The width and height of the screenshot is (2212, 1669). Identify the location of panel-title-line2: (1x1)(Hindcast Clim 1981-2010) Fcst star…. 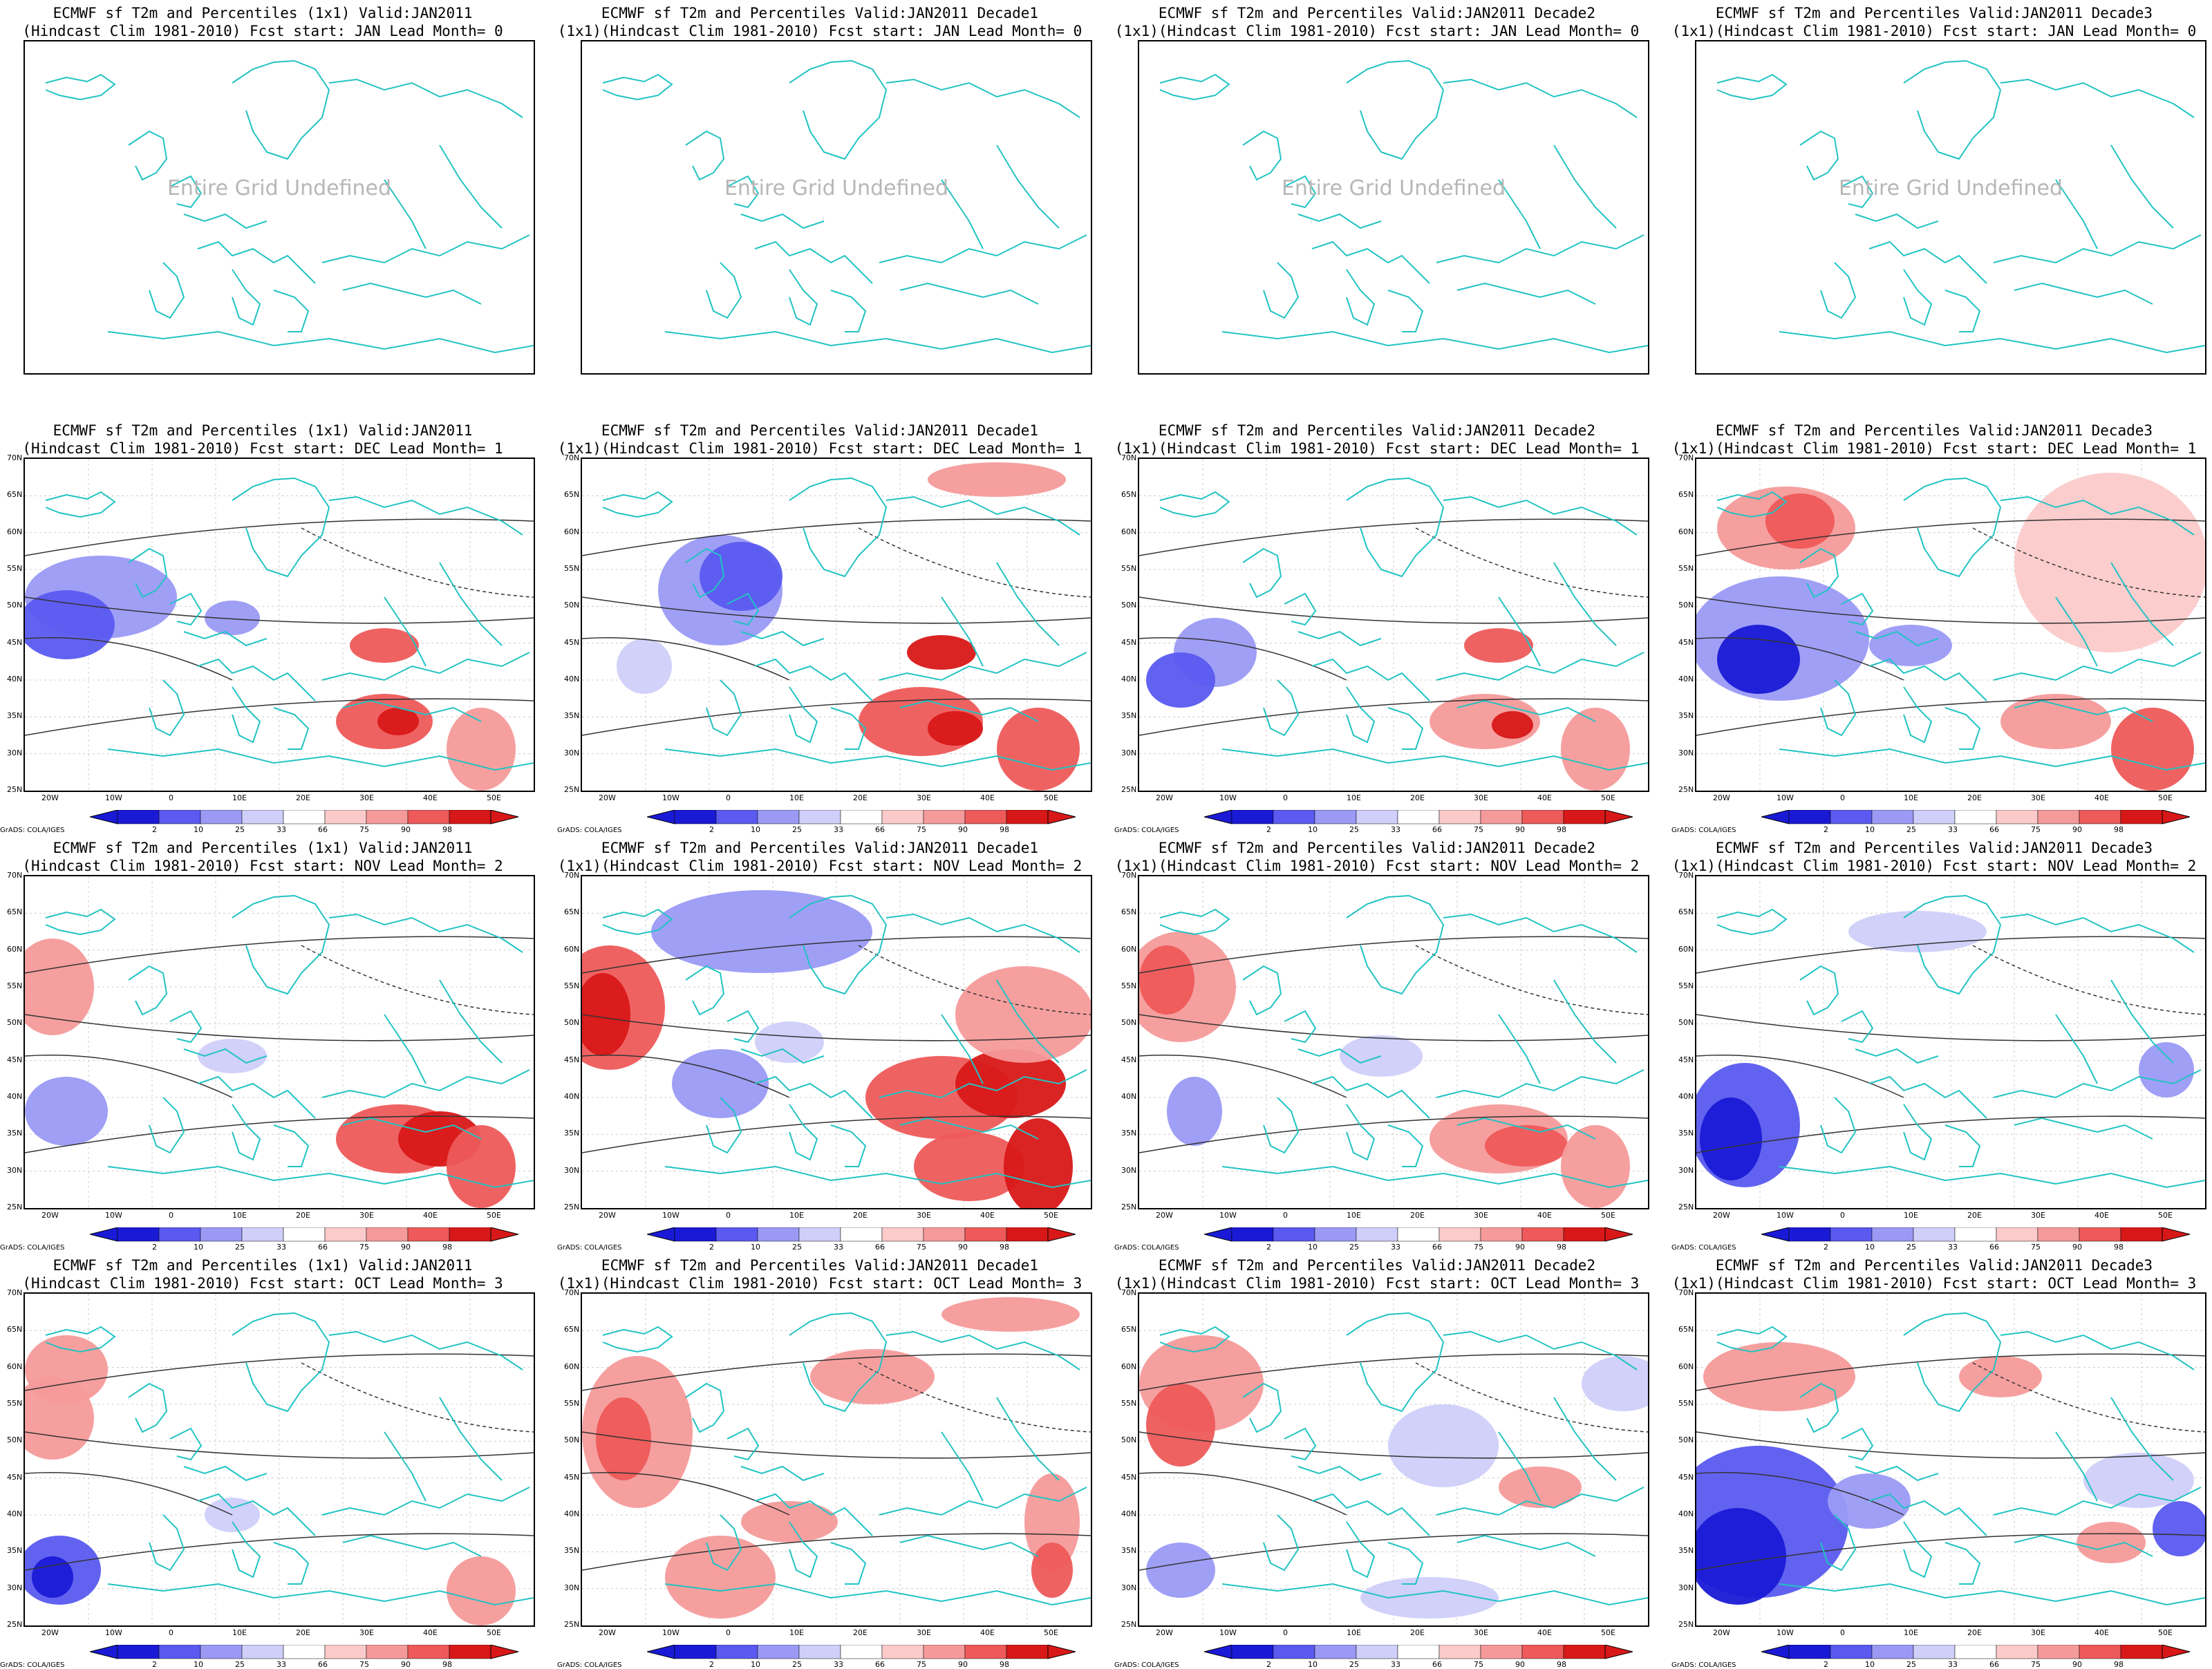
(819, 448).